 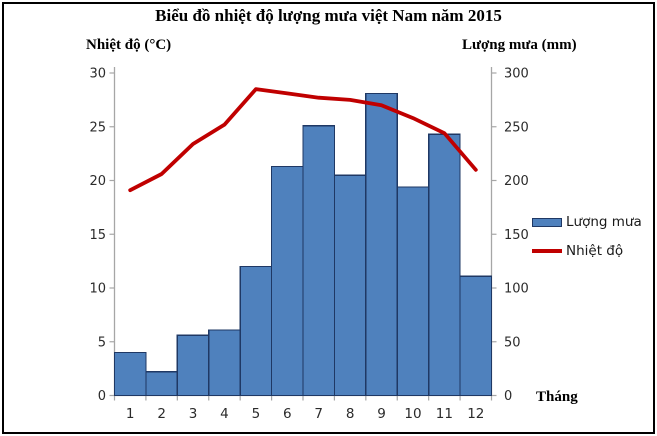 What do you see at coordinates (129, 45) in the screenshot?
I see `left-axis-title: Nhiệt độ (°C)` at bounding box center [129, 45].